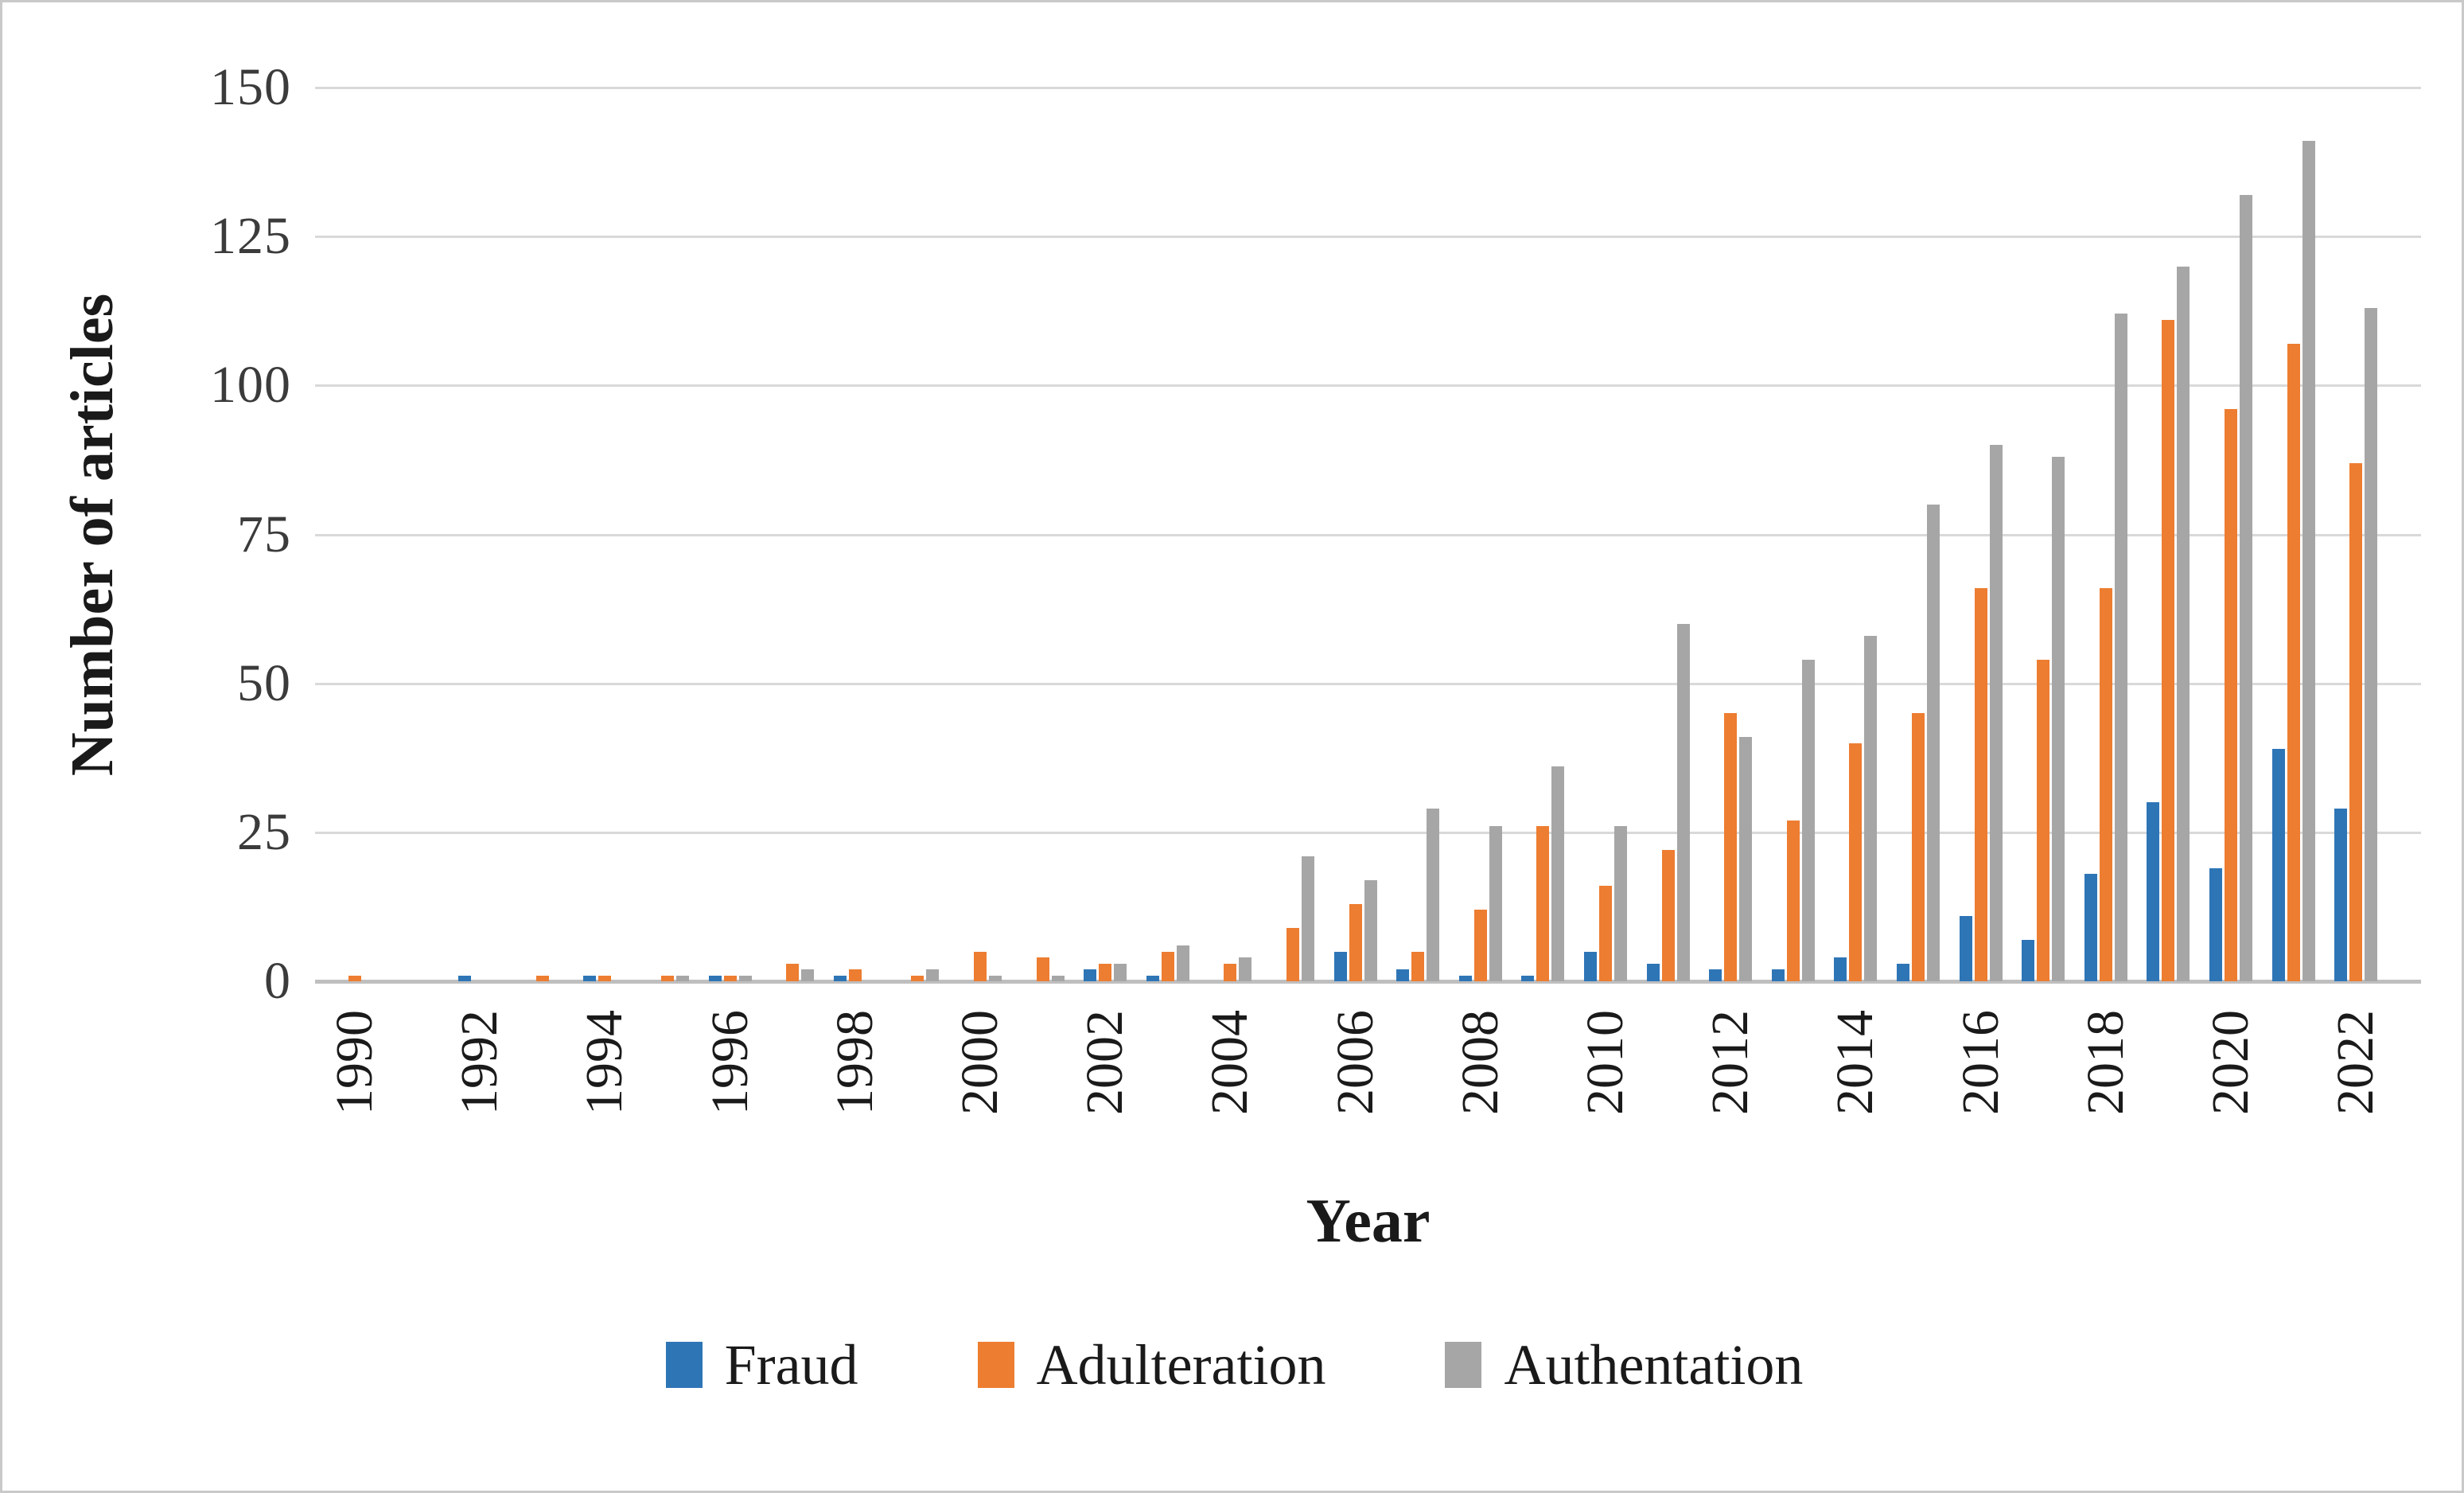  I want to click on bar-authentation-2001, so click(1058, 978).